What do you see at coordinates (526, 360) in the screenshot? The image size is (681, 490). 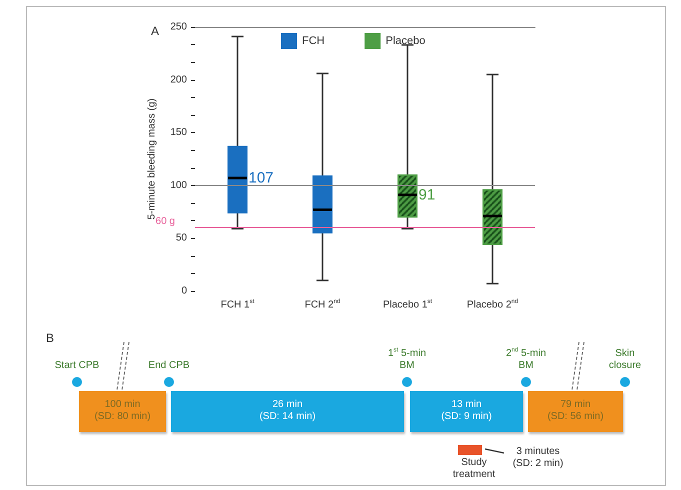 I see `category-label: 2$^{nd}$ 5-min BM` at bounding box center [526, 360].